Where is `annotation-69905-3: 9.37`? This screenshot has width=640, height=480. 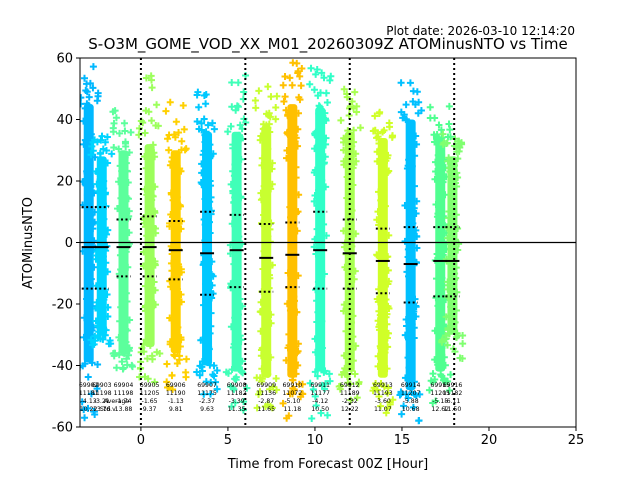
annotation-69905-3: 9.37 is located at coordinates (150, 409).